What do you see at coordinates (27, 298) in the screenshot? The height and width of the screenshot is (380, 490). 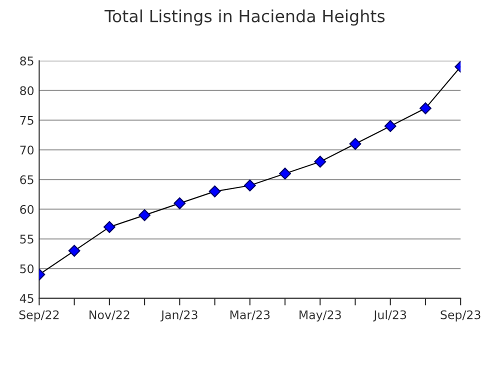 I see `y-tick-label: 45` at bounding box center [27, 298].